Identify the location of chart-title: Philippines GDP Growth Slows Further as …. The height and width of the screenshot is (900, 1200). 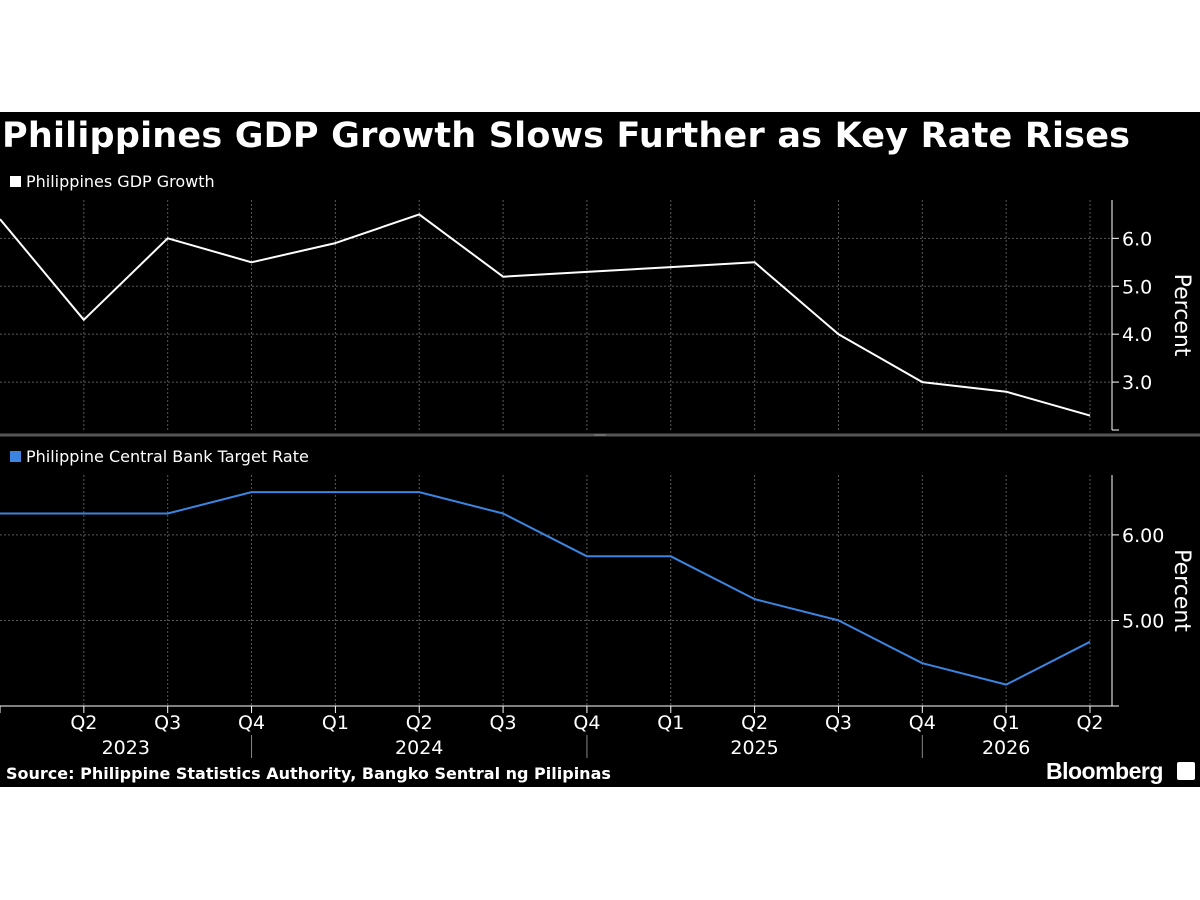
(566, 136).